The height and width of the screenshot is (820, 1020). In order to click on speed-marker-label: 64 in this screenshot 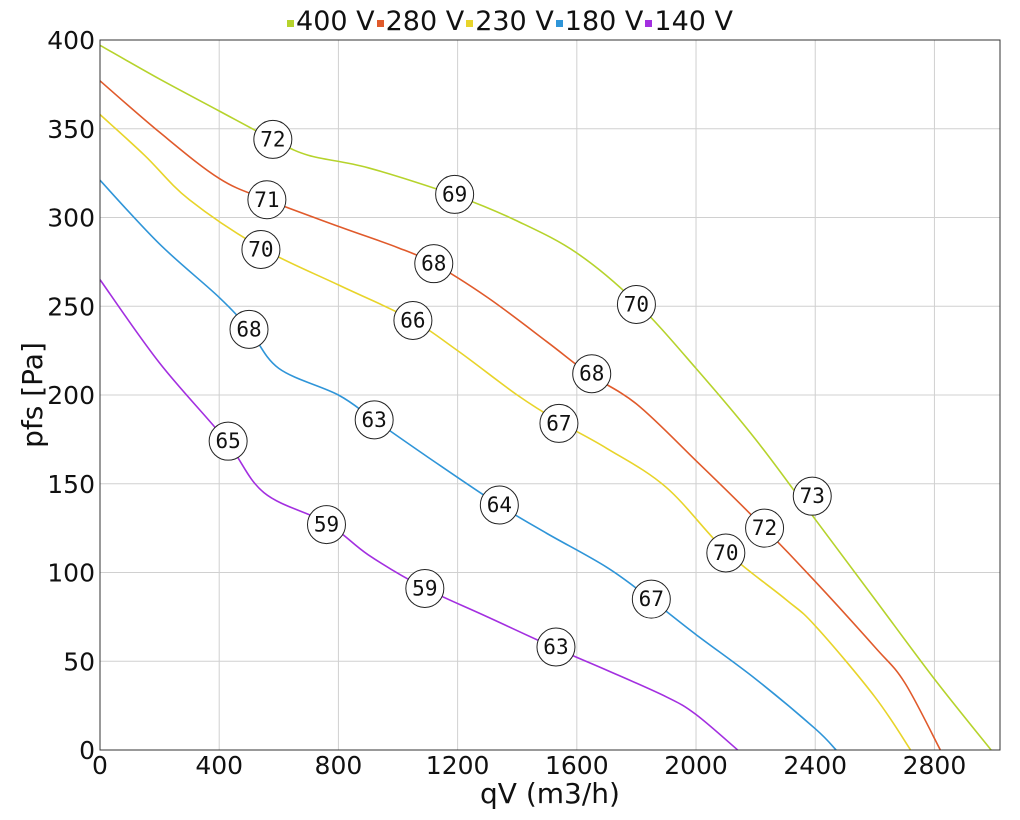, I will do `click(499, 505)`.